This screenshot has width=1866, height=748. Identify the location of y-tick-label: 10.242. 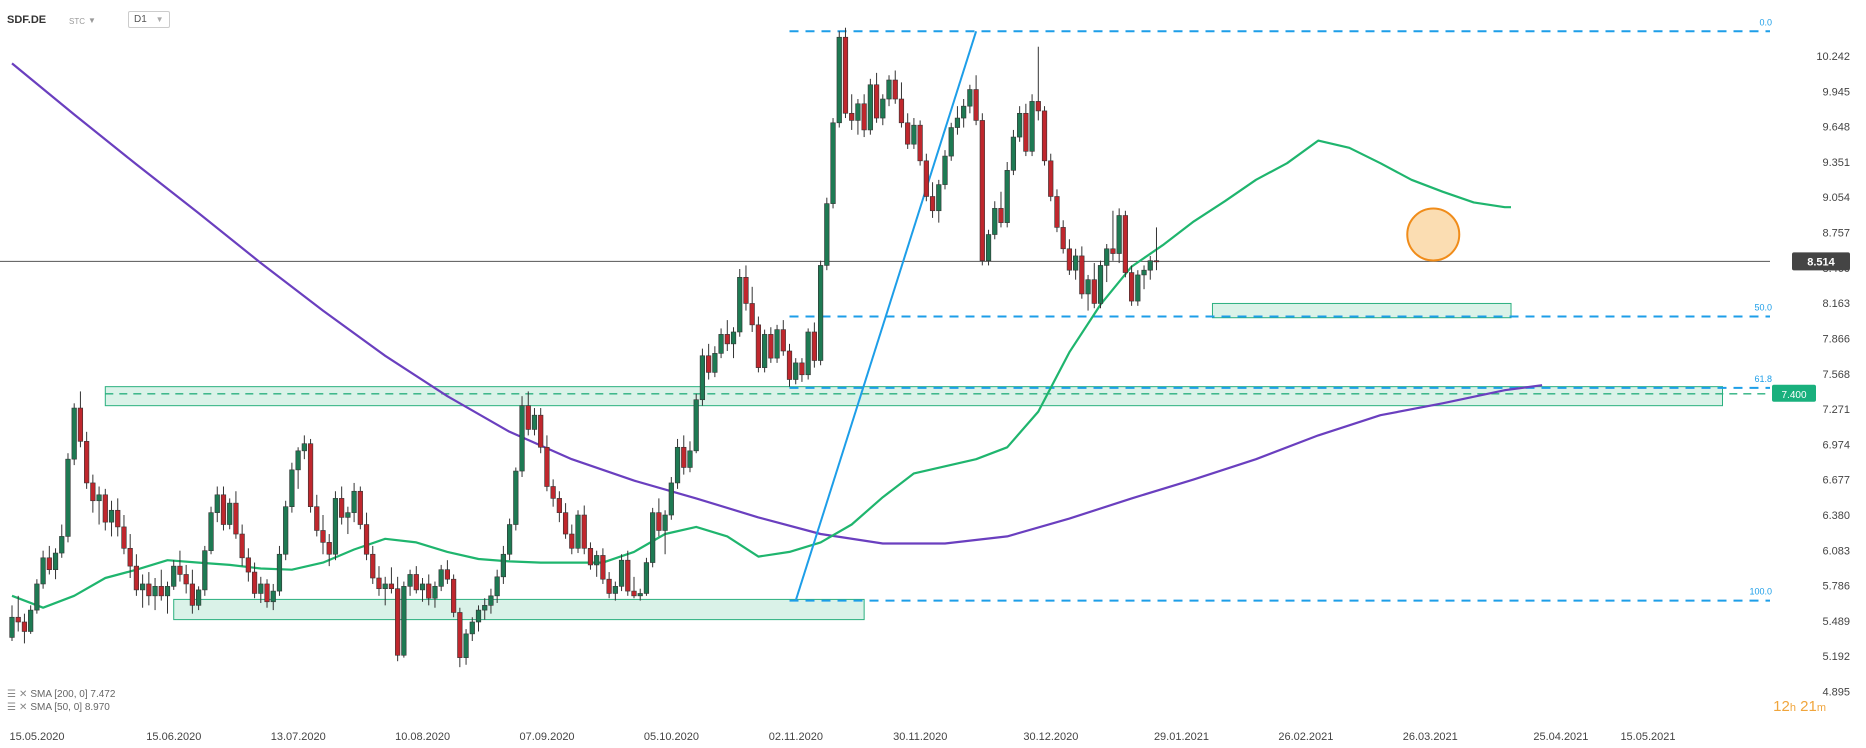
(1833, 57).